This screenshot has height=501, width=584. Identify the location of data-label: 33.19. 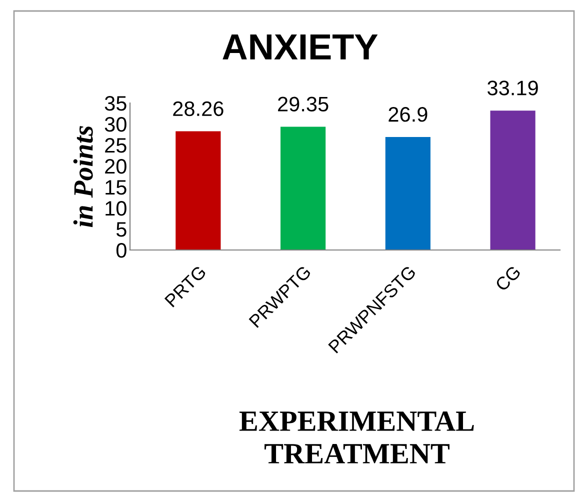
(513, 88).